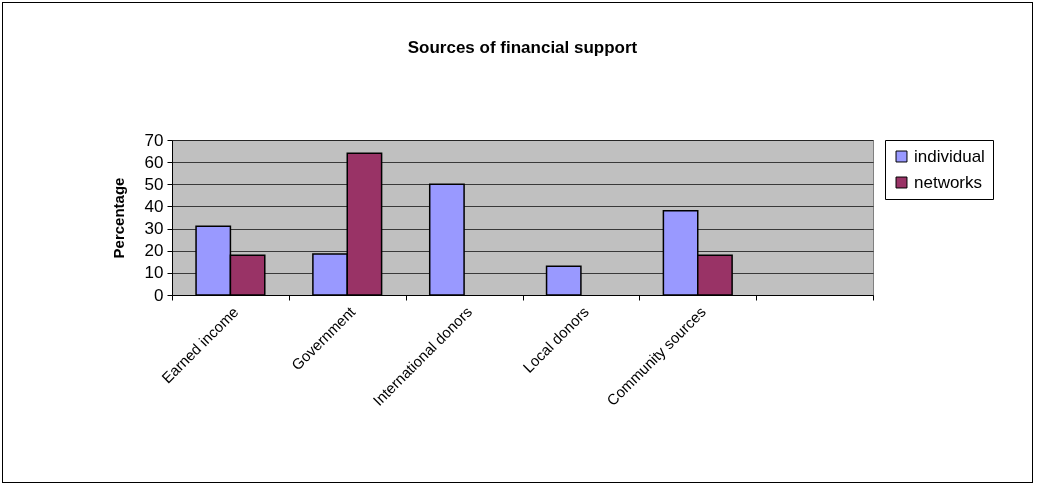 Image resolution: width=1037 pixels, height=487 pixels. I want to click on legend-label: individual, so click(949, 156).